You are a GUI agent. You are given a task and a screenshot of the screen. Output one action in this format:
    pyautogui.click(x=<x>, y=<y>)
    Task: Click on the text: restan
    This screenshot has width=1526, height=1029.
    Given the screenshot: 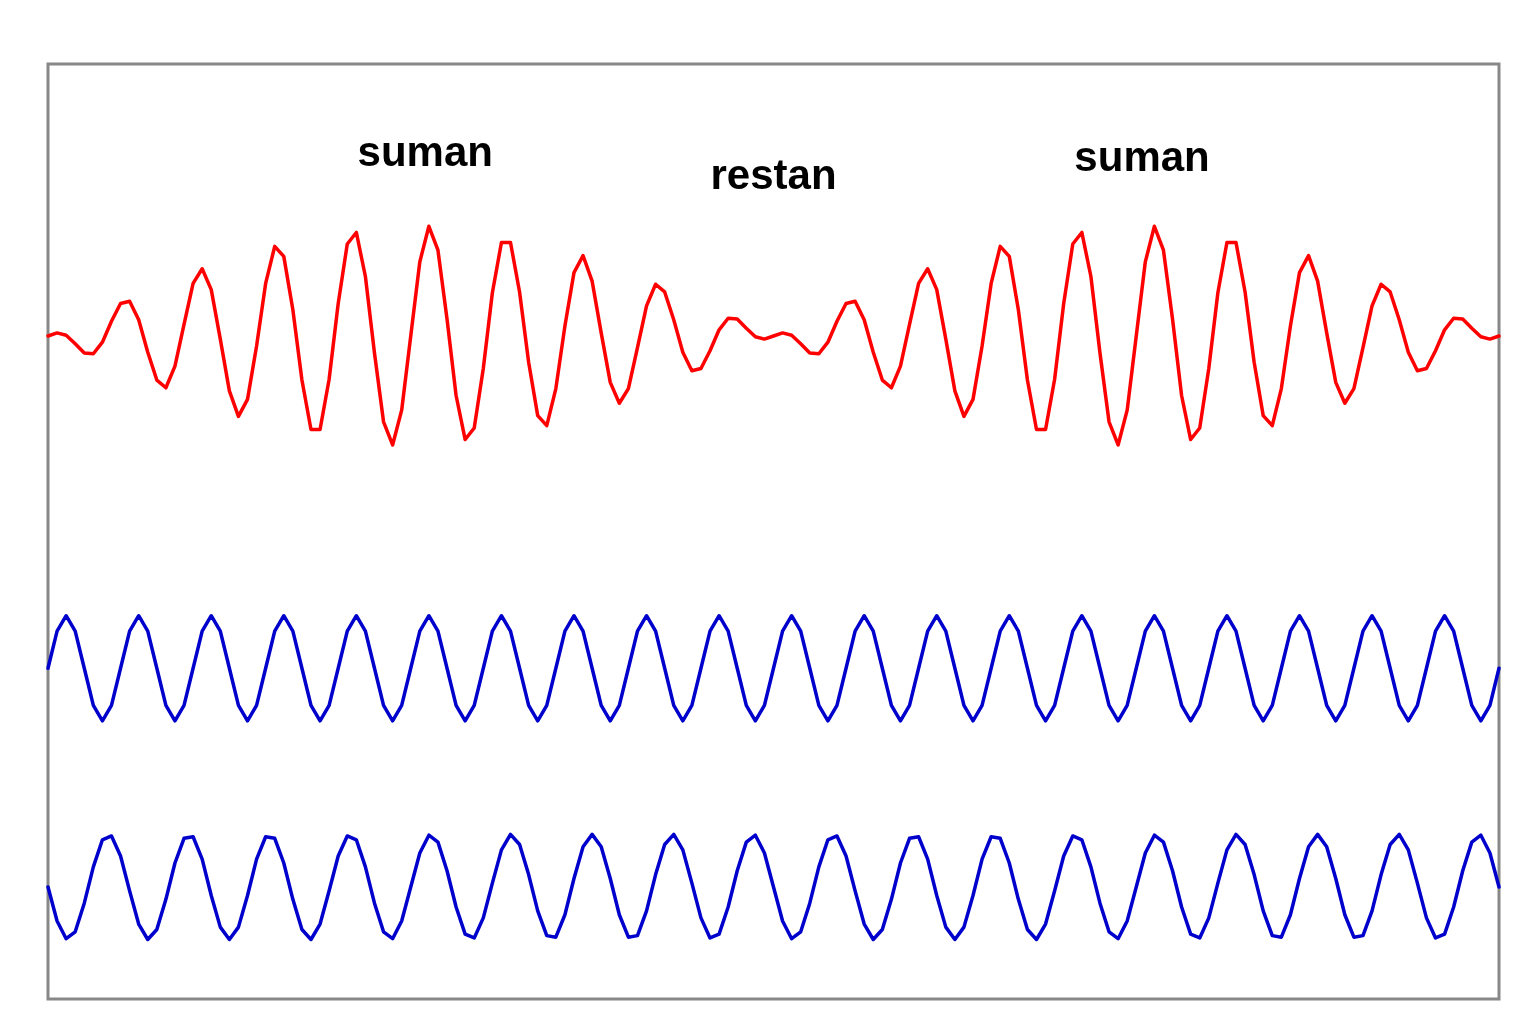 What is the action you would take?
    pyautogui.click(x=773, y=175)
    